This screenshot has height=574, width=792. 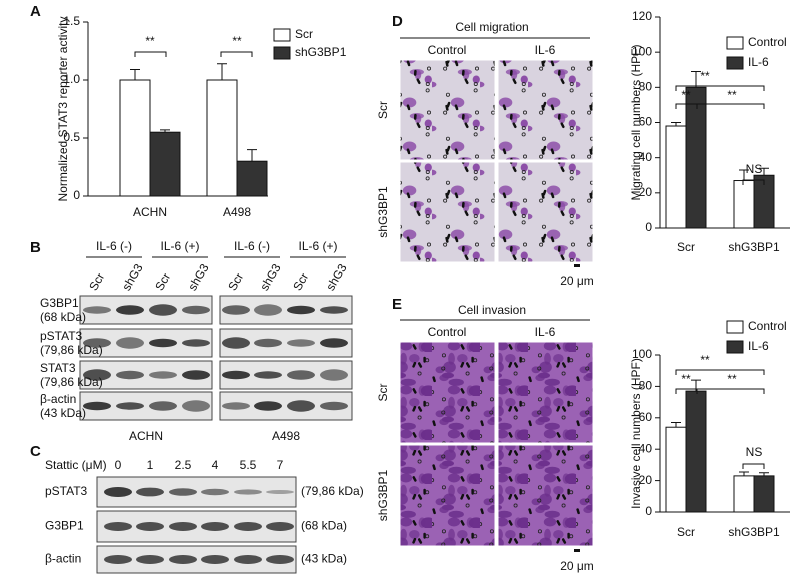 I want to click on y-tick-label: 0, so click(x=648, y=227).